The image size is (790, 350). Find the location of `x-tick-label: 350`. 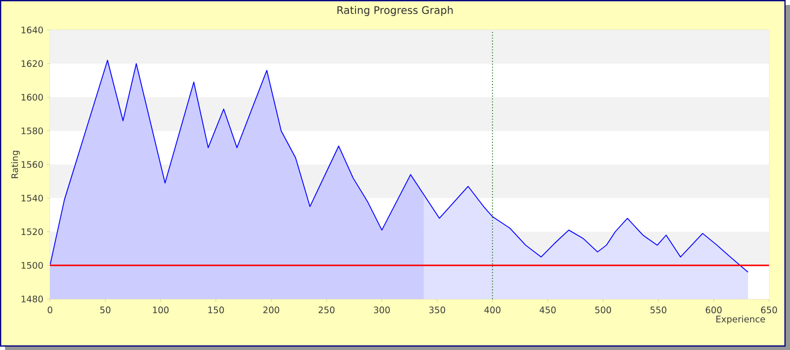

x-tick-label: 350 is located at coordinates (437, 310).